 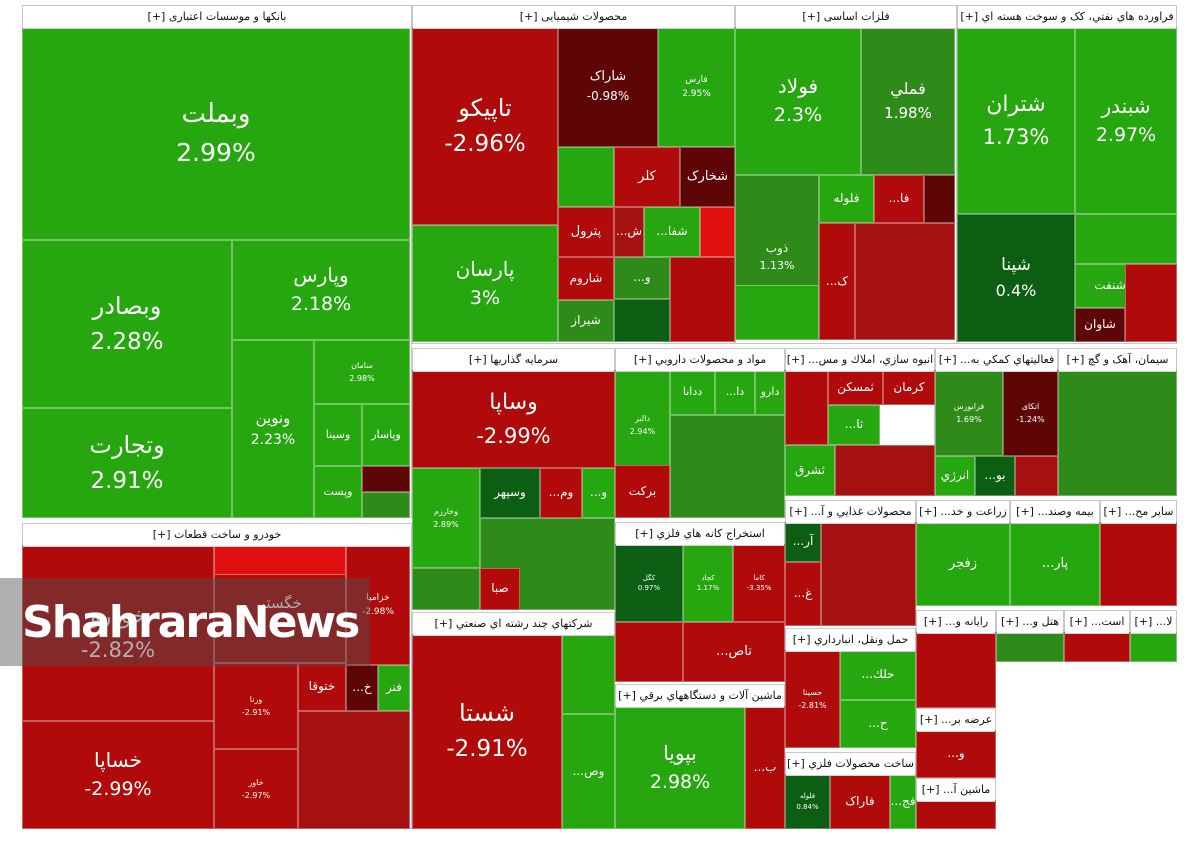 I want to click on stock-tile: فولاد 2.3%, so click(x=798, y=101).